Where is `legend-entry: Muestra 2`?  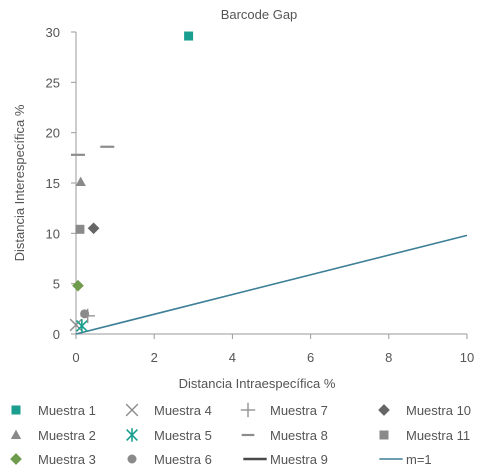
legend-entry: Muestra 2 is located at coordinates (53, 435).